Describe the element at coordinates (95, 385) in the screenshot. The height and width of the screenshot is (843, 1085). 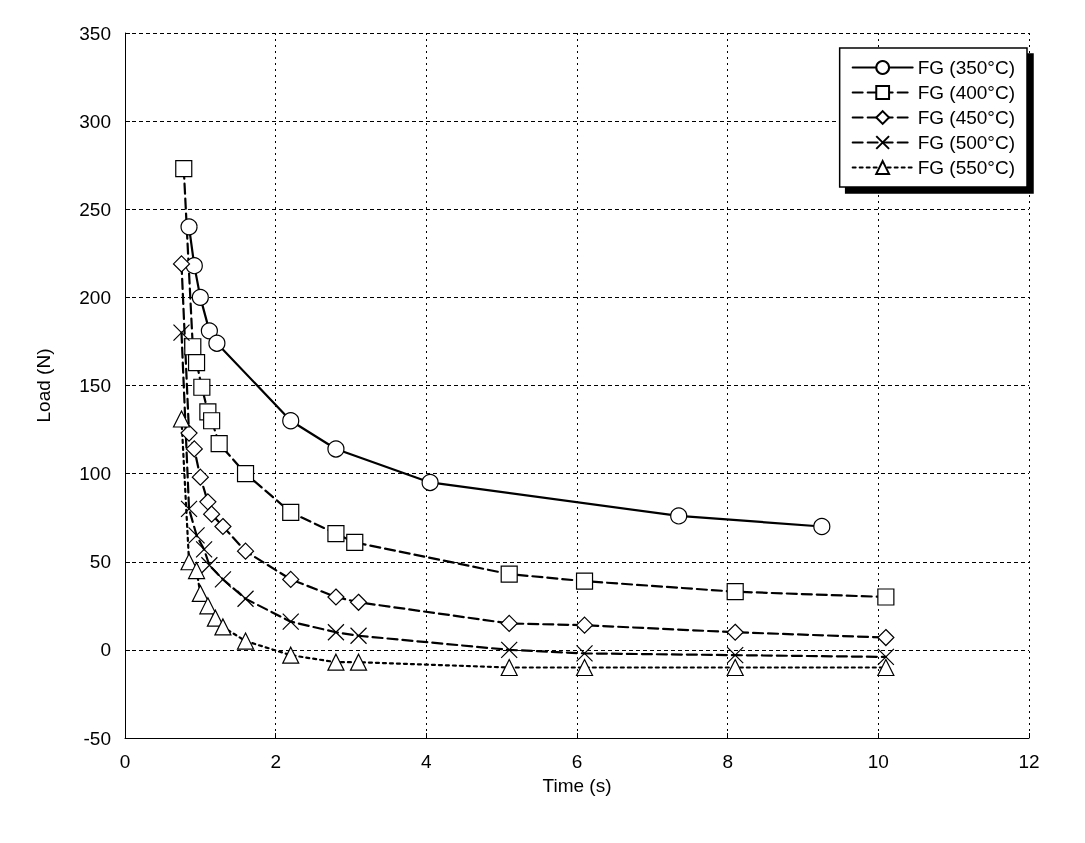
I see `y-tick-label: 150` at that location.